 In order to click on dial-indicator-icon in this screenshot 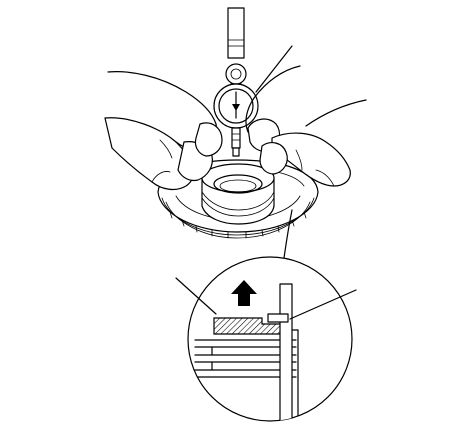, I will do `click(236, 82)`.